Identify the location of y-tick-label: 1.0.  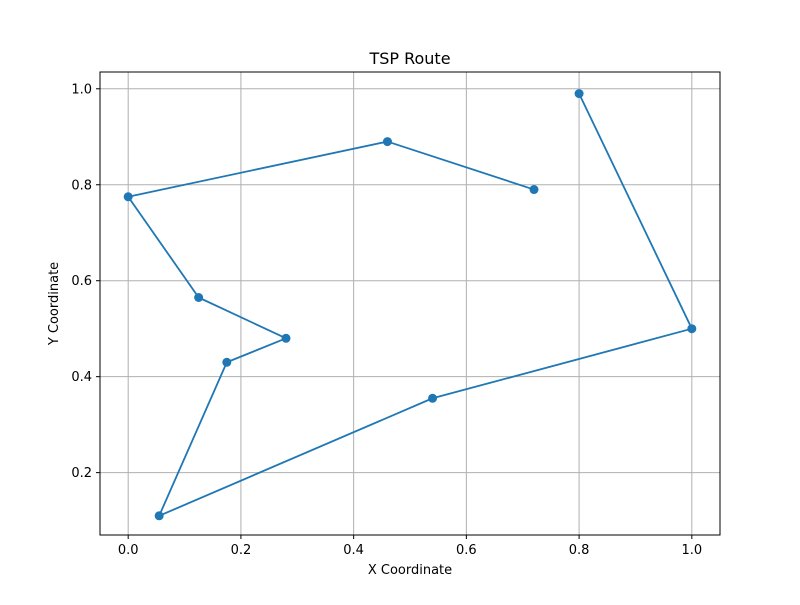
(81, 89).